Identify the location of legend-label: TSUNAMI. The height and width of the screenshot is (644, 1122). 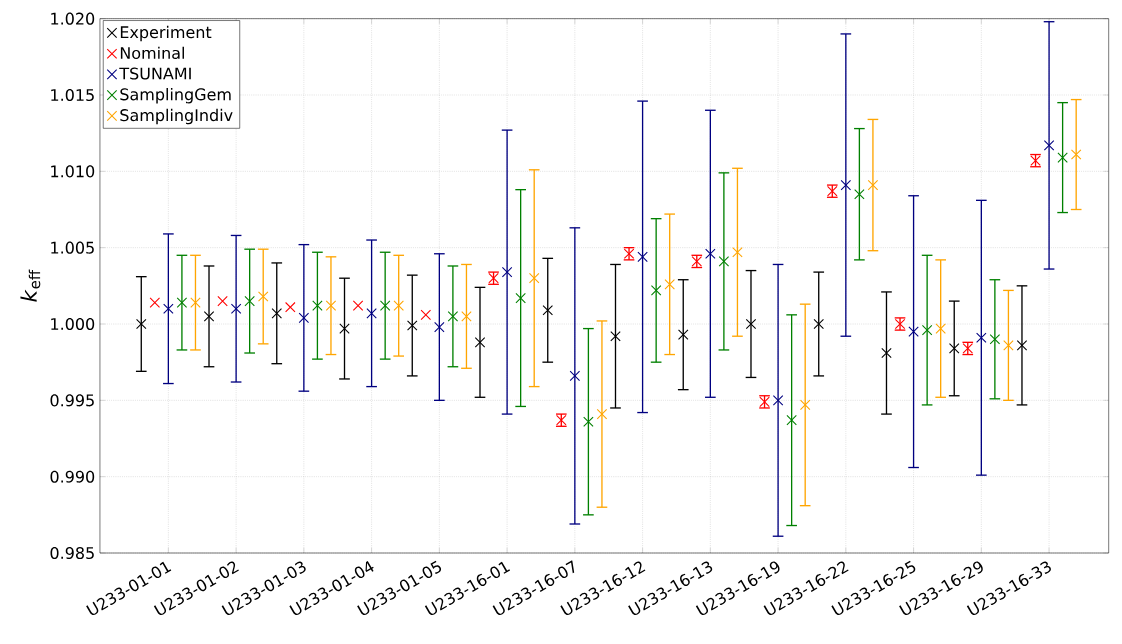
(155, 73).